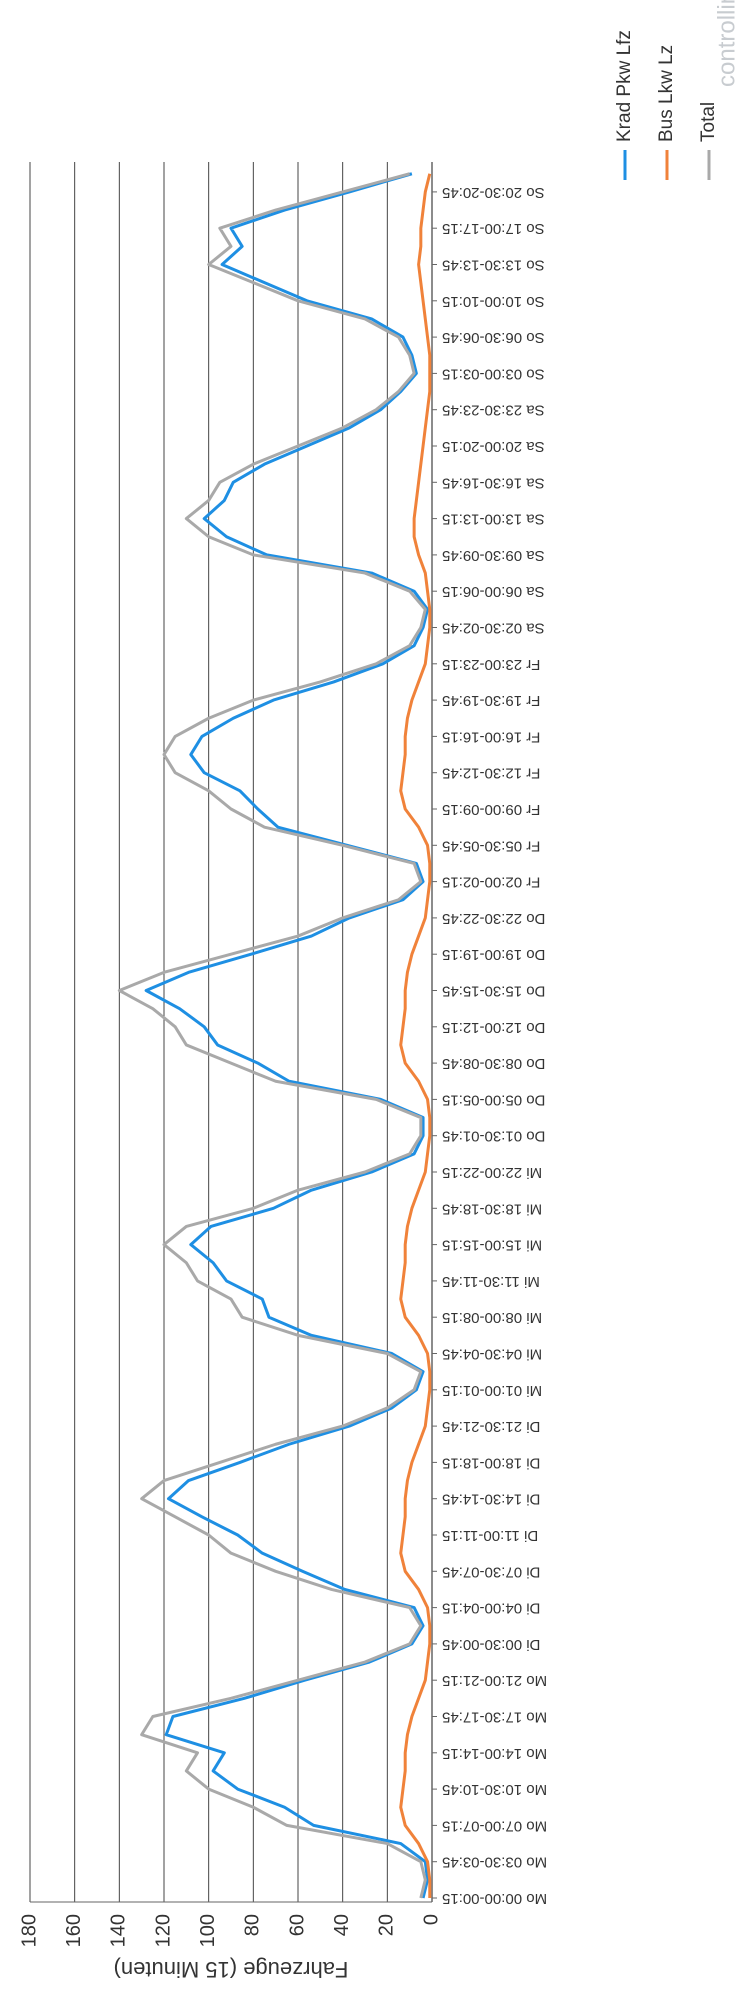 The height and width of the screenshot is (1992, 747). What do you see at coordinates (726, 43) in the screenshot?
I see `watermark: controllin` at bounding box center [726, 43].